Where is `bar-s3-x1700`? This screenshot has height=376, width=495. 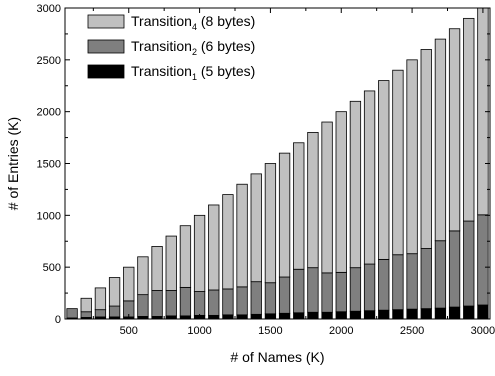
bar-s3-x1700 is located at coordinates (299, 206).